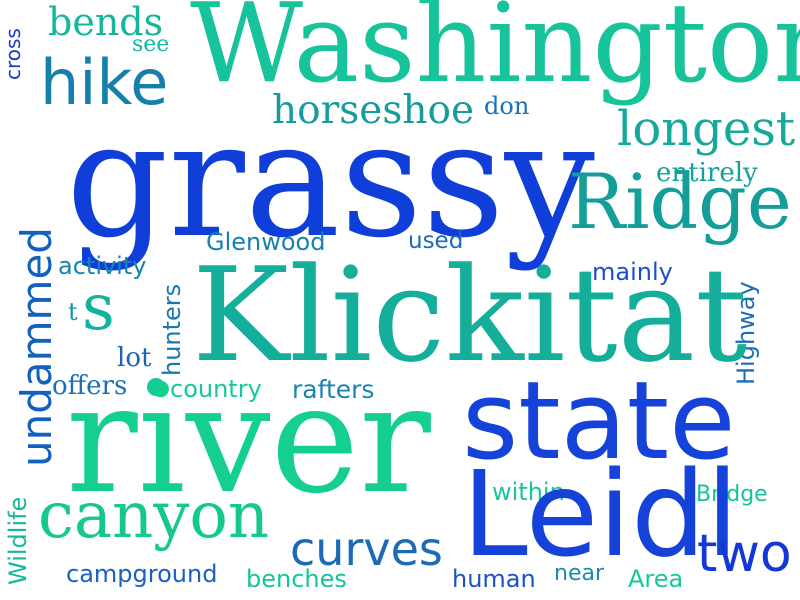 This screenshot has width=800, height=600. I want to click on word-two: two, so click(744, 554).